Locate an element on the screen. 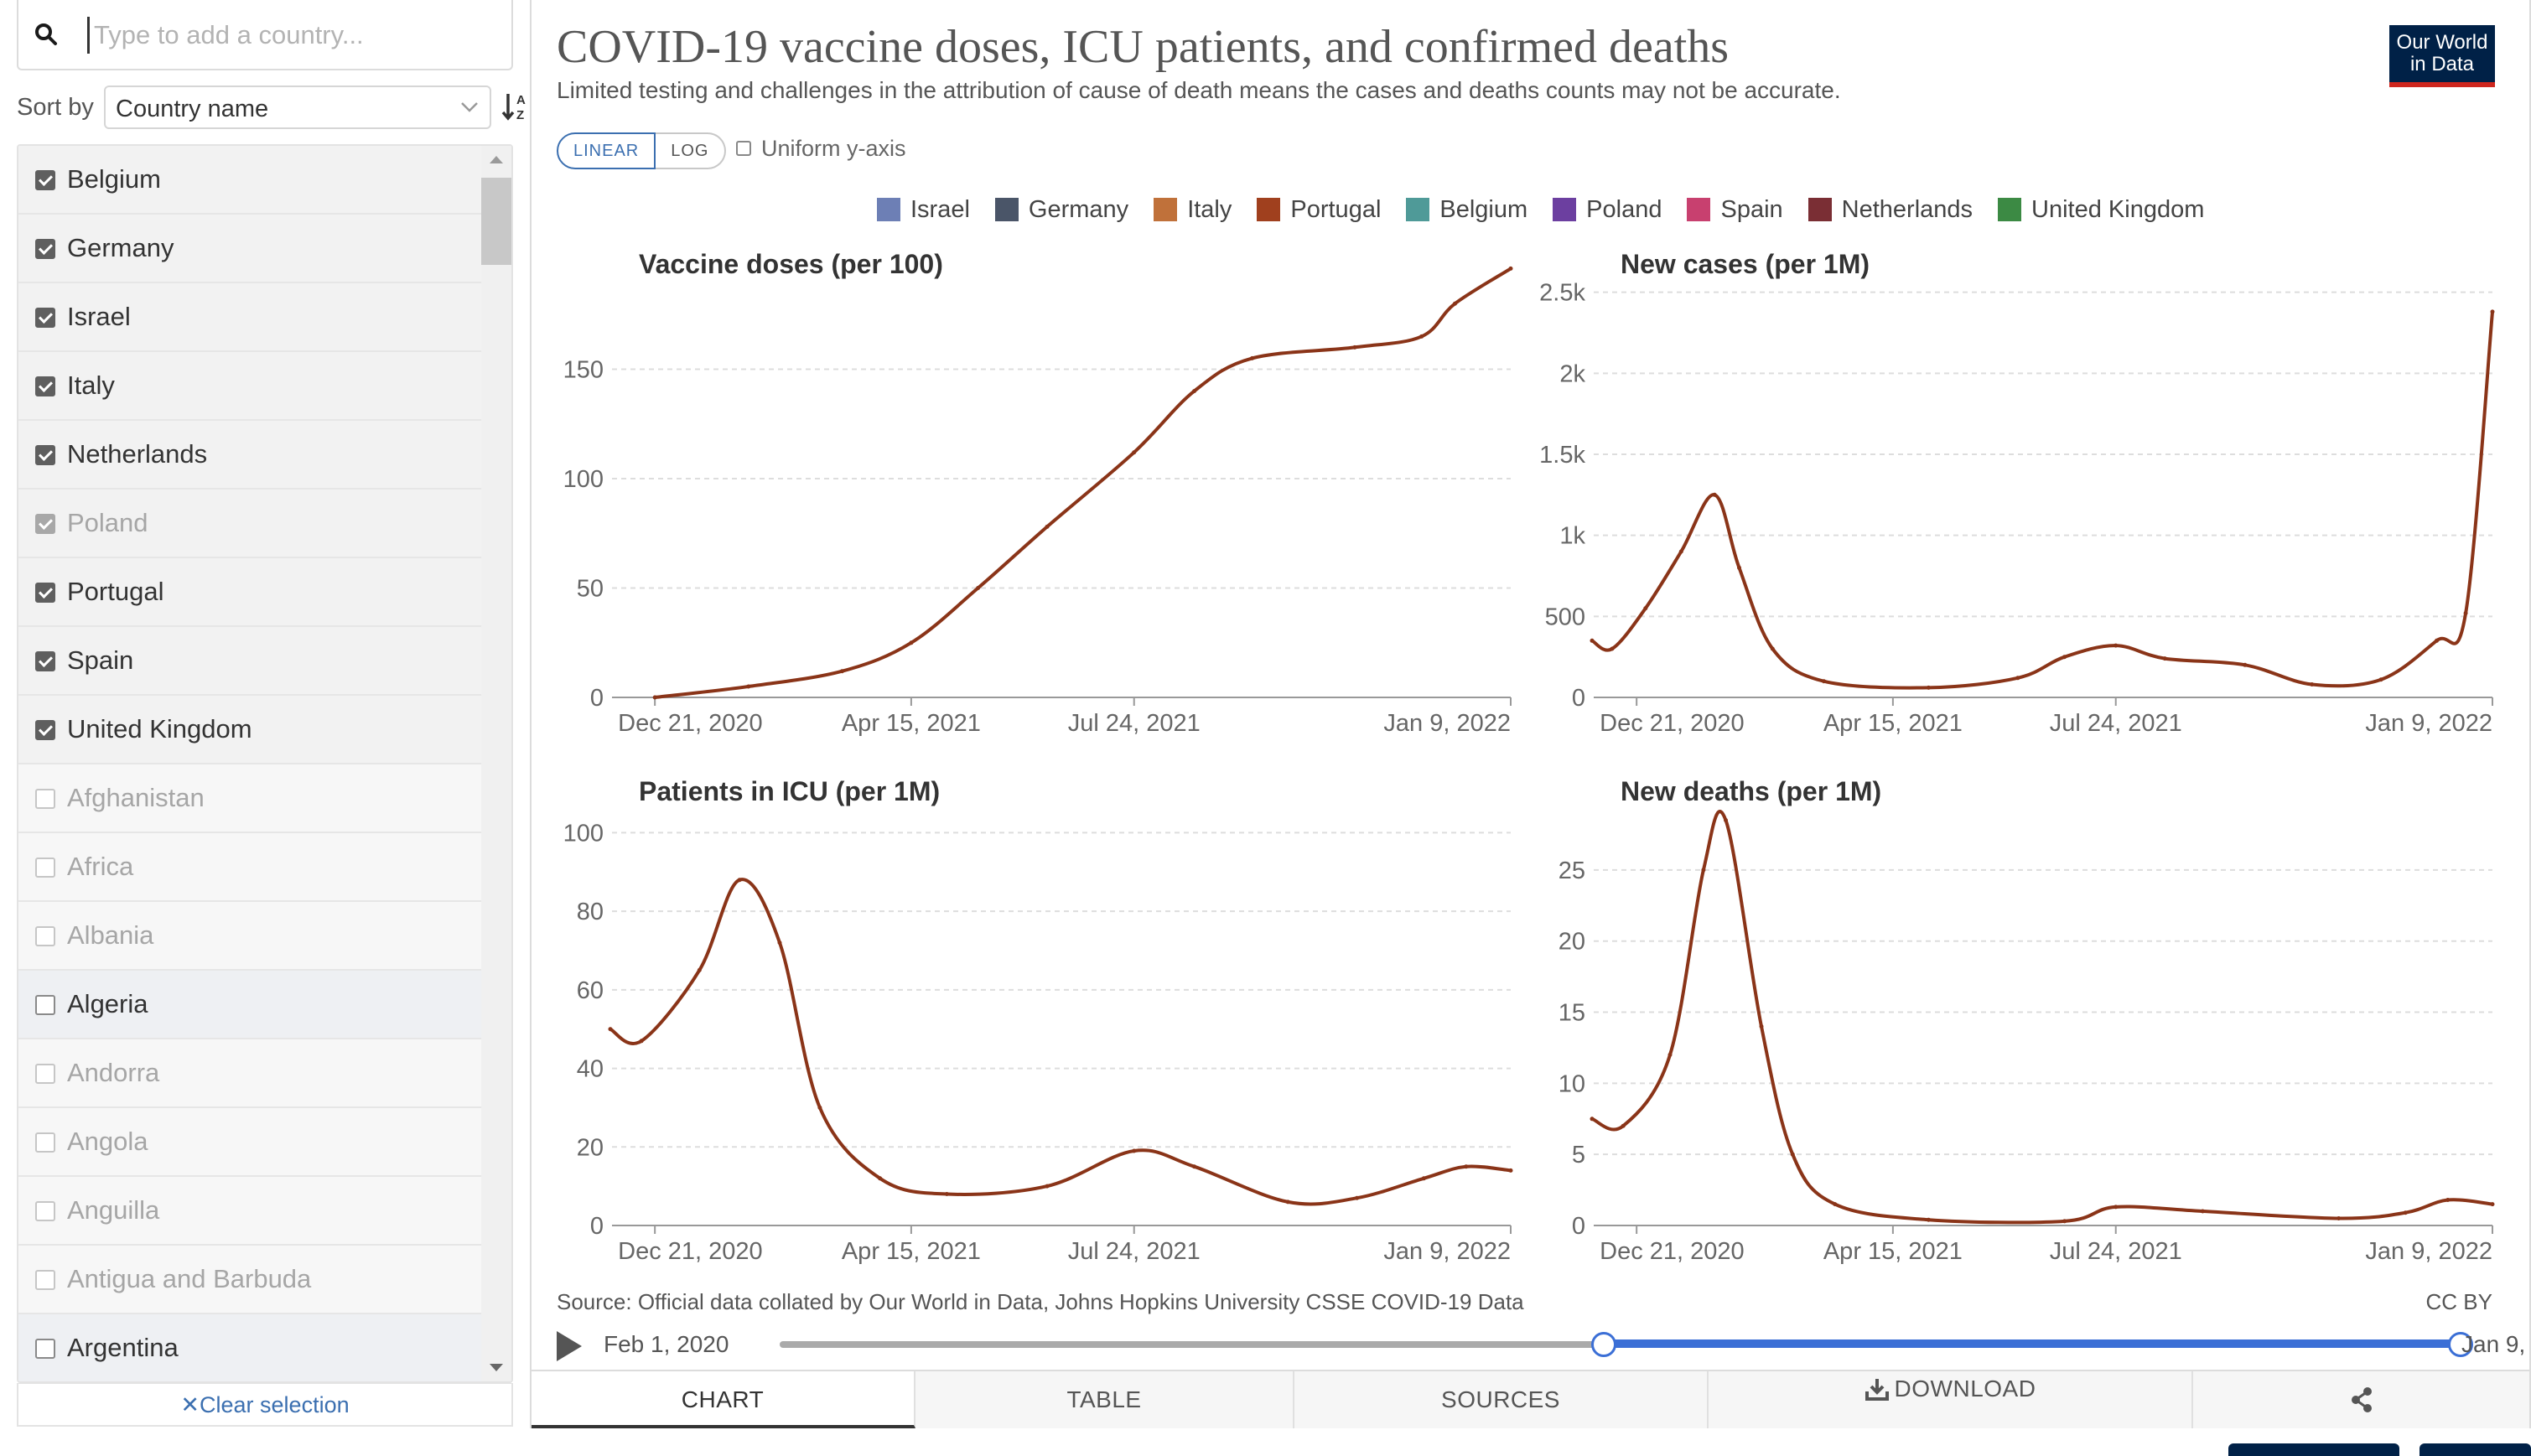 The width and height of the screenshot is (2531, 1456). country-item: Angola is located at coordinates (251, 1142).